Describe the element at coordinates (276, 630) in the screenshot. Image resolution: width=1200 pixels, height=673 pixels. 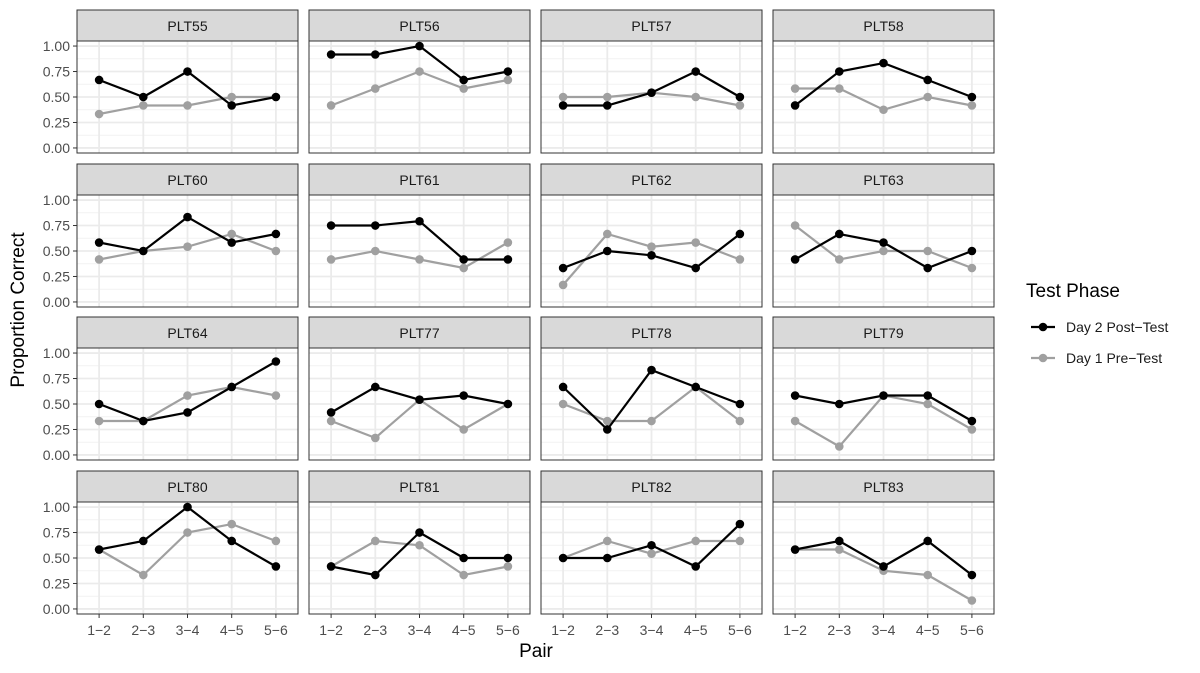
I see `x-tick-label: 5−6` at that location.